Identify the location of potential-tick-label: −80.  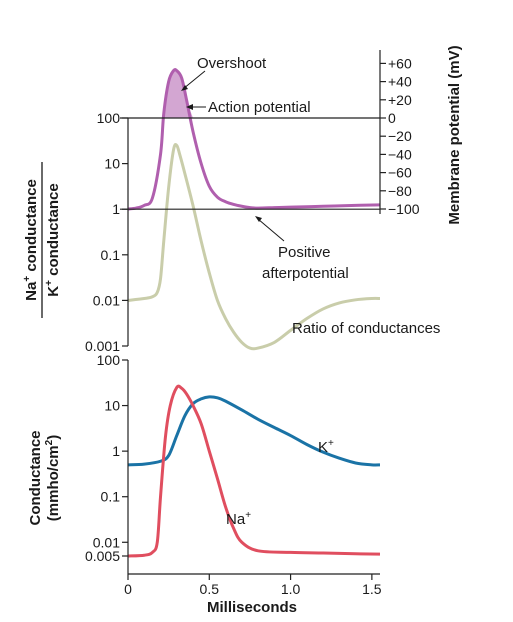
(400, 191).